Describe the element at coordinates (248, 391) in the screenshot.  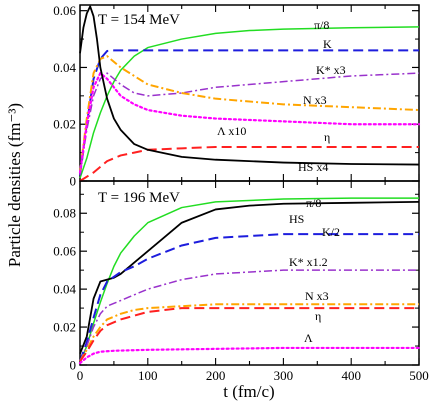
I see `x-axis-title: t (fm/c)` at that location.